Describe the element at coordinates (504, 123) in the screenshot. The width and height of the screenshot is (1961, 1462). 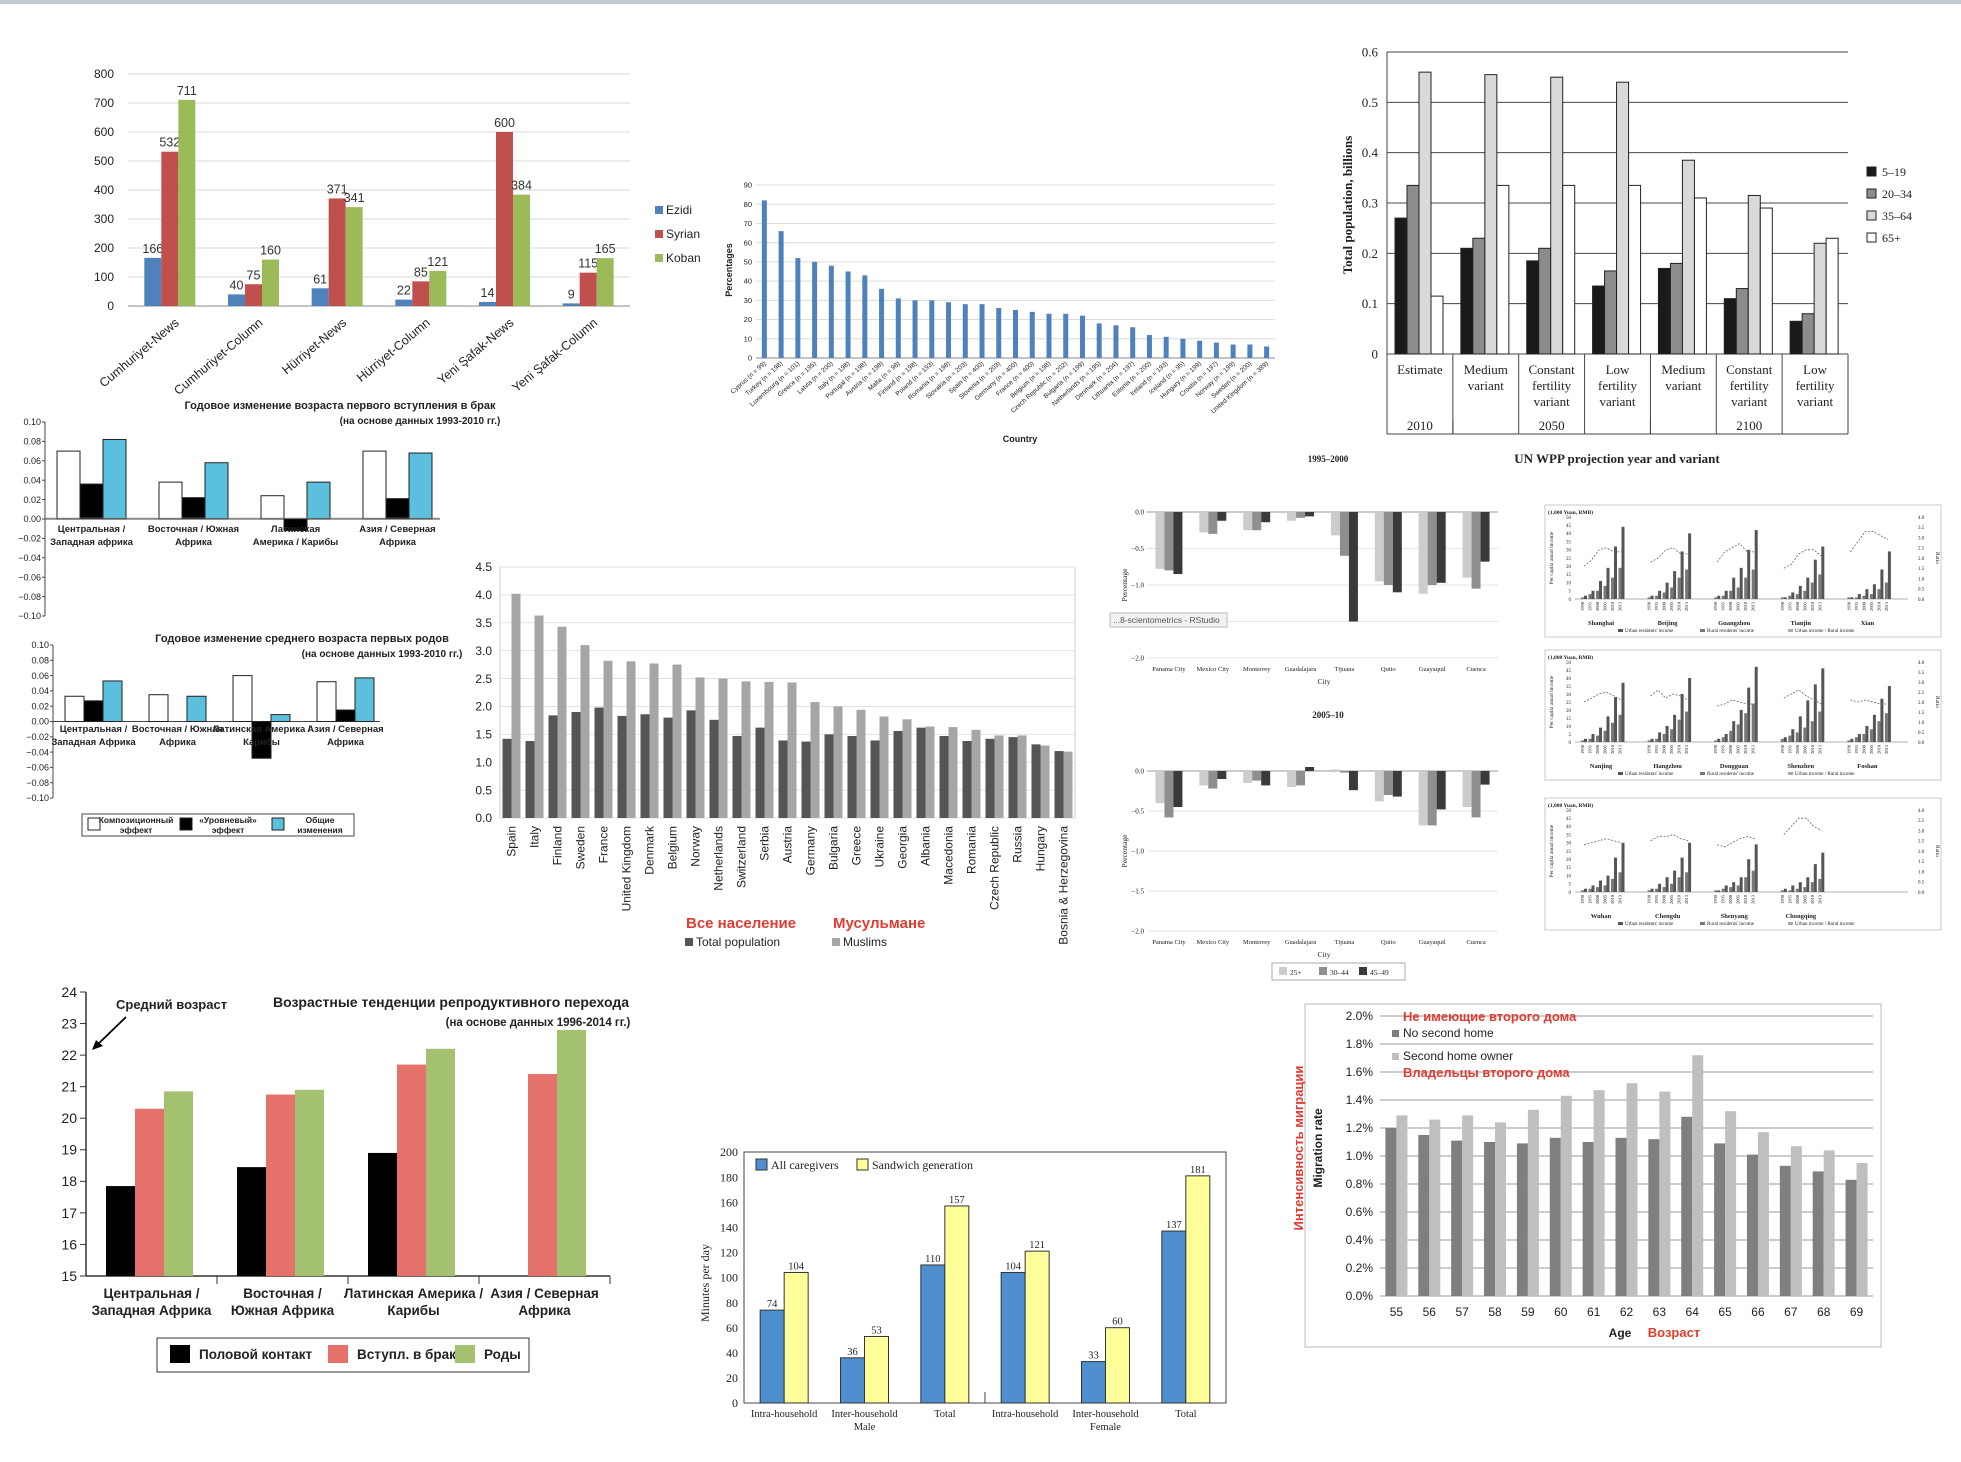
I see `data-label: 600` at that location.